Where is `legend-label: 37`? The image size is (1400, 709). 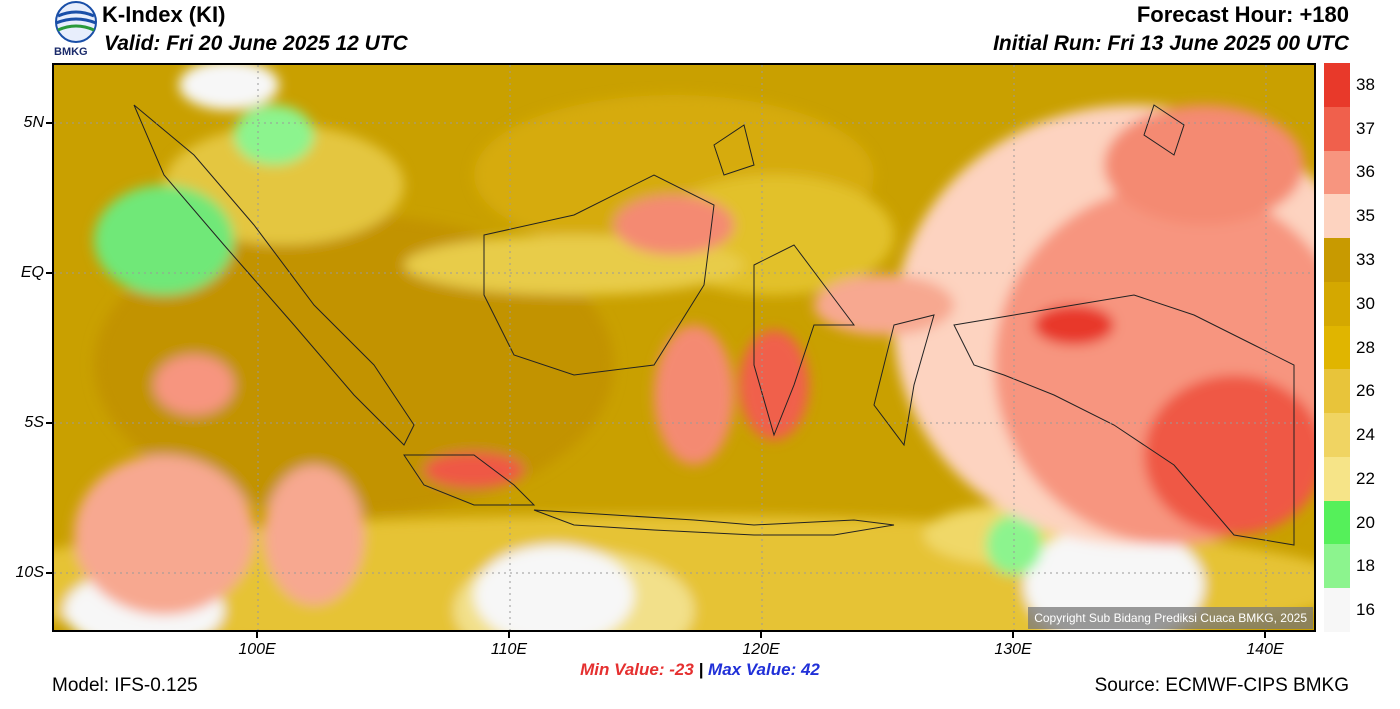
legend-label: 37 is located at coordinates (1365, 128).